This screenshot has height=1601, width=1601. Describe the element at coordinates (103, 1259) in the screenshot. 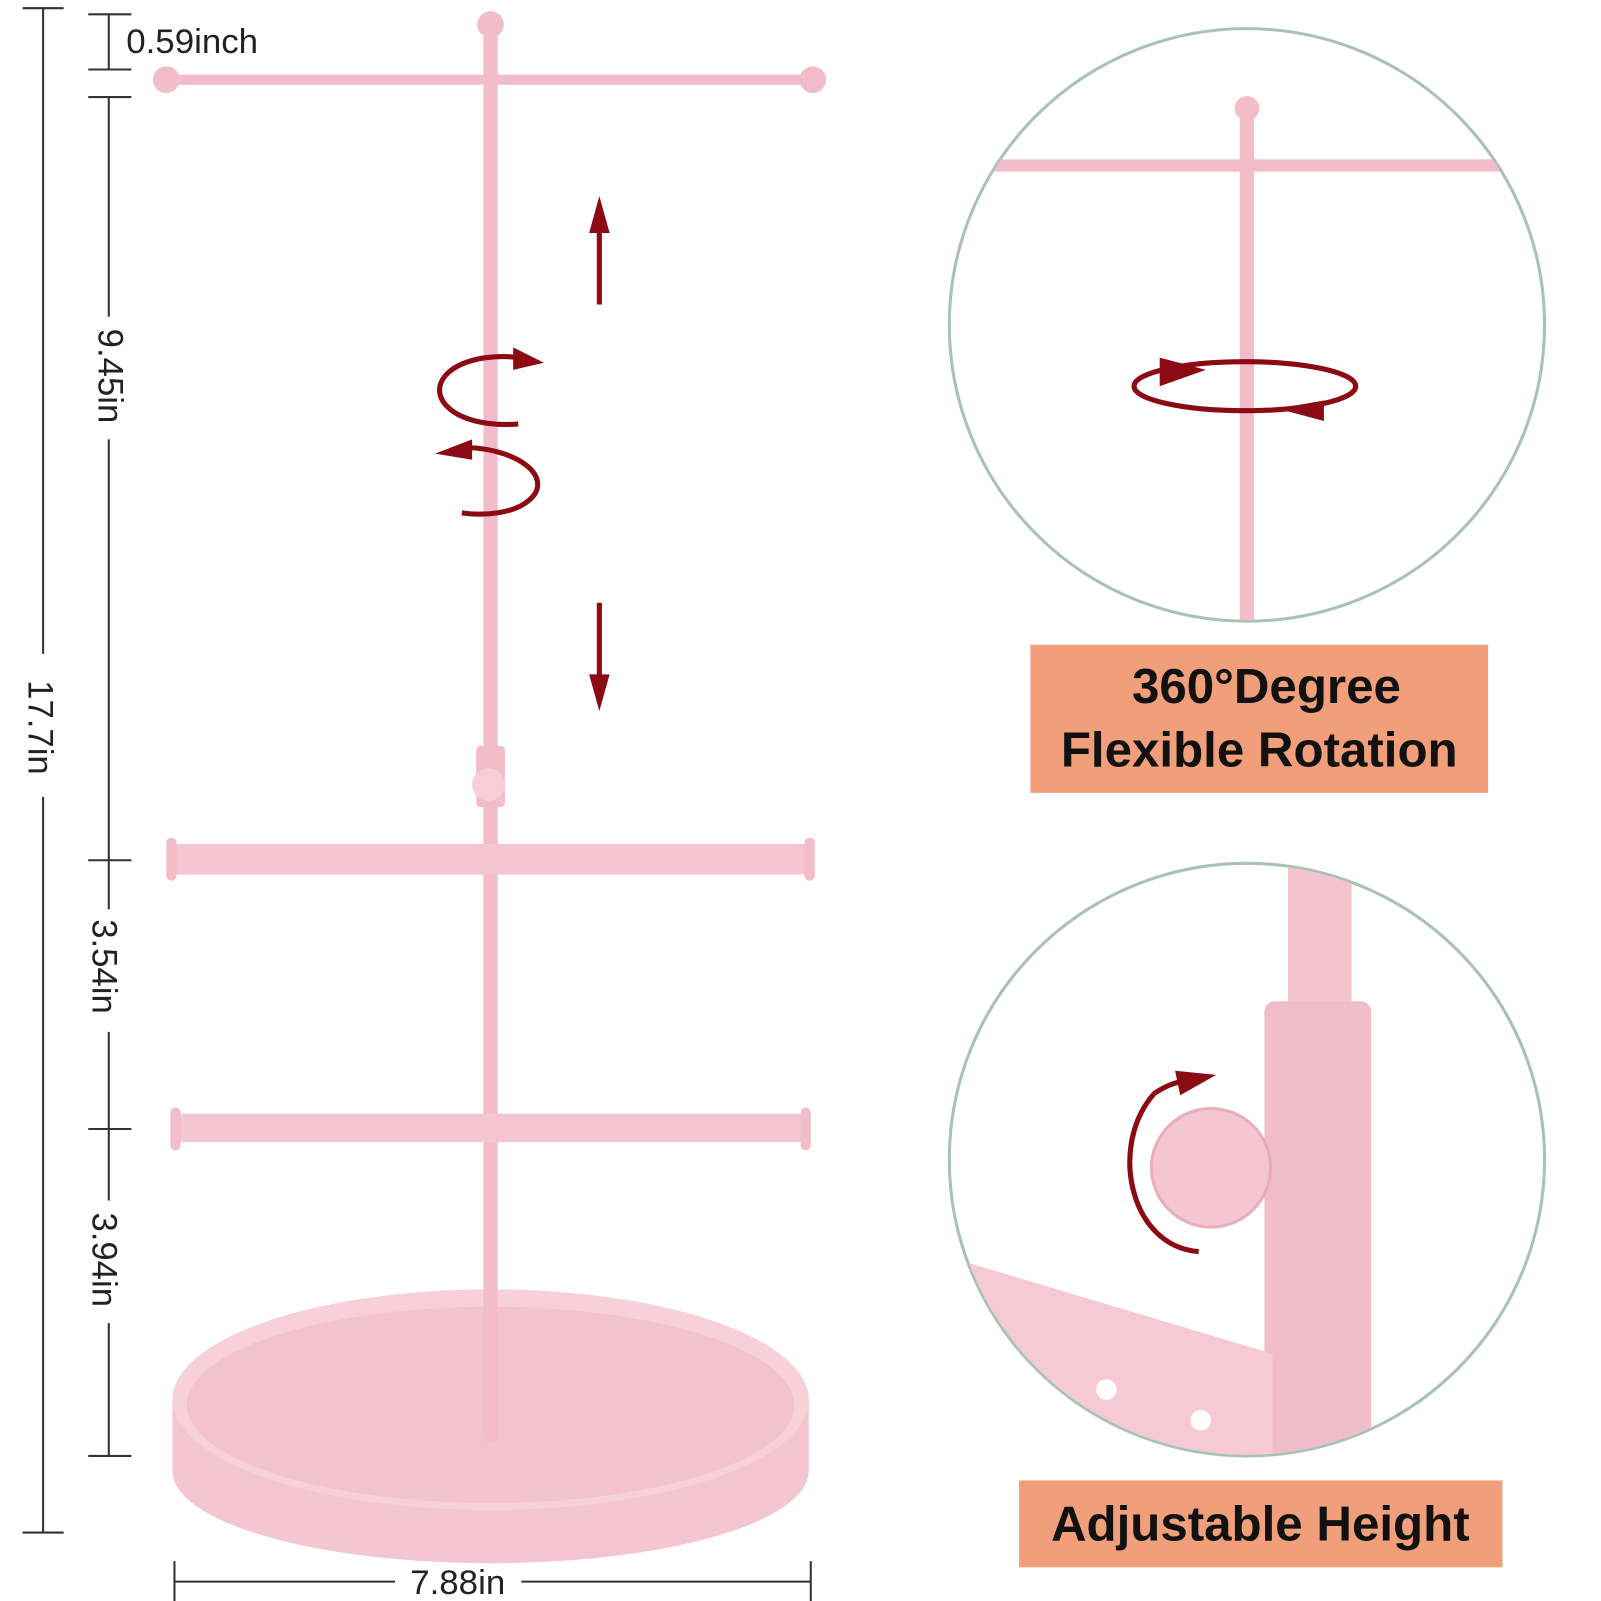

I see `dim-label: 3.94in` at that location.